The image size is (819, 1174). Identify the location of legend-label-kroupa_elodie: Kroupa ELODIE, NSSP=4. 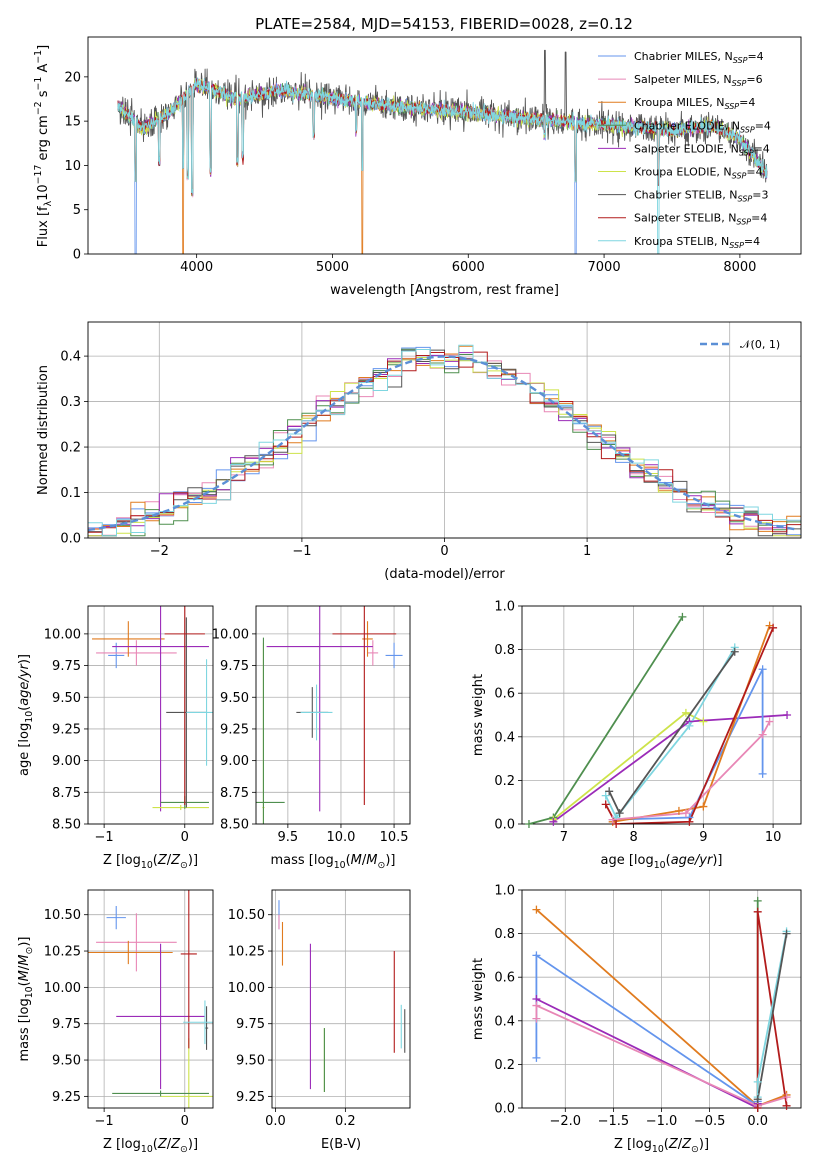
(698, 173).